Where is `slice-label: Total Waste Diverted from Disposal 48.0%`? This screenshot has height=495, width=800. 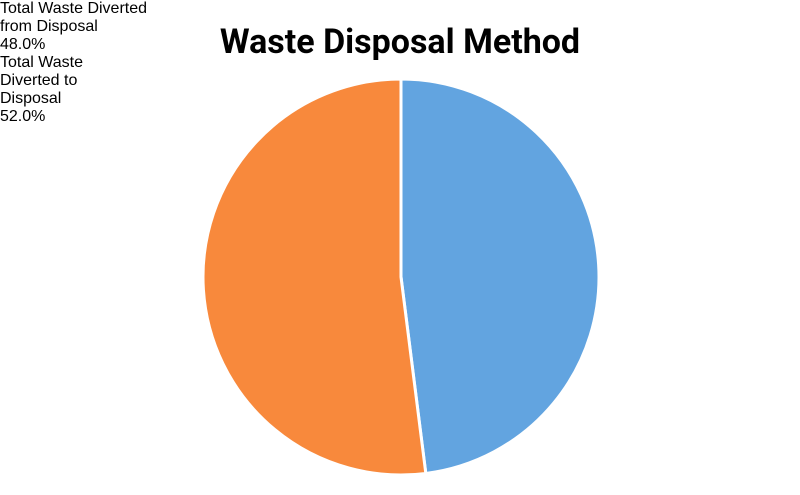
slice-label: Total Waste Diverted from Disposal 48.0% is located at coordinates (75, 27).